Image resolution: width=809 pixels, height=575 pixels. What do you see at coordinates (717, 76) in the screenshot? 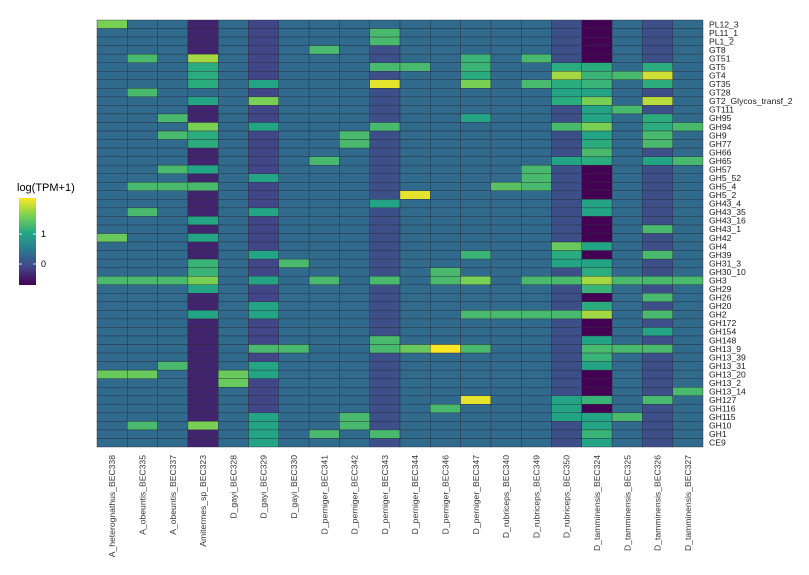
I see `row-label: GT4` at bounding box center [717, 76].